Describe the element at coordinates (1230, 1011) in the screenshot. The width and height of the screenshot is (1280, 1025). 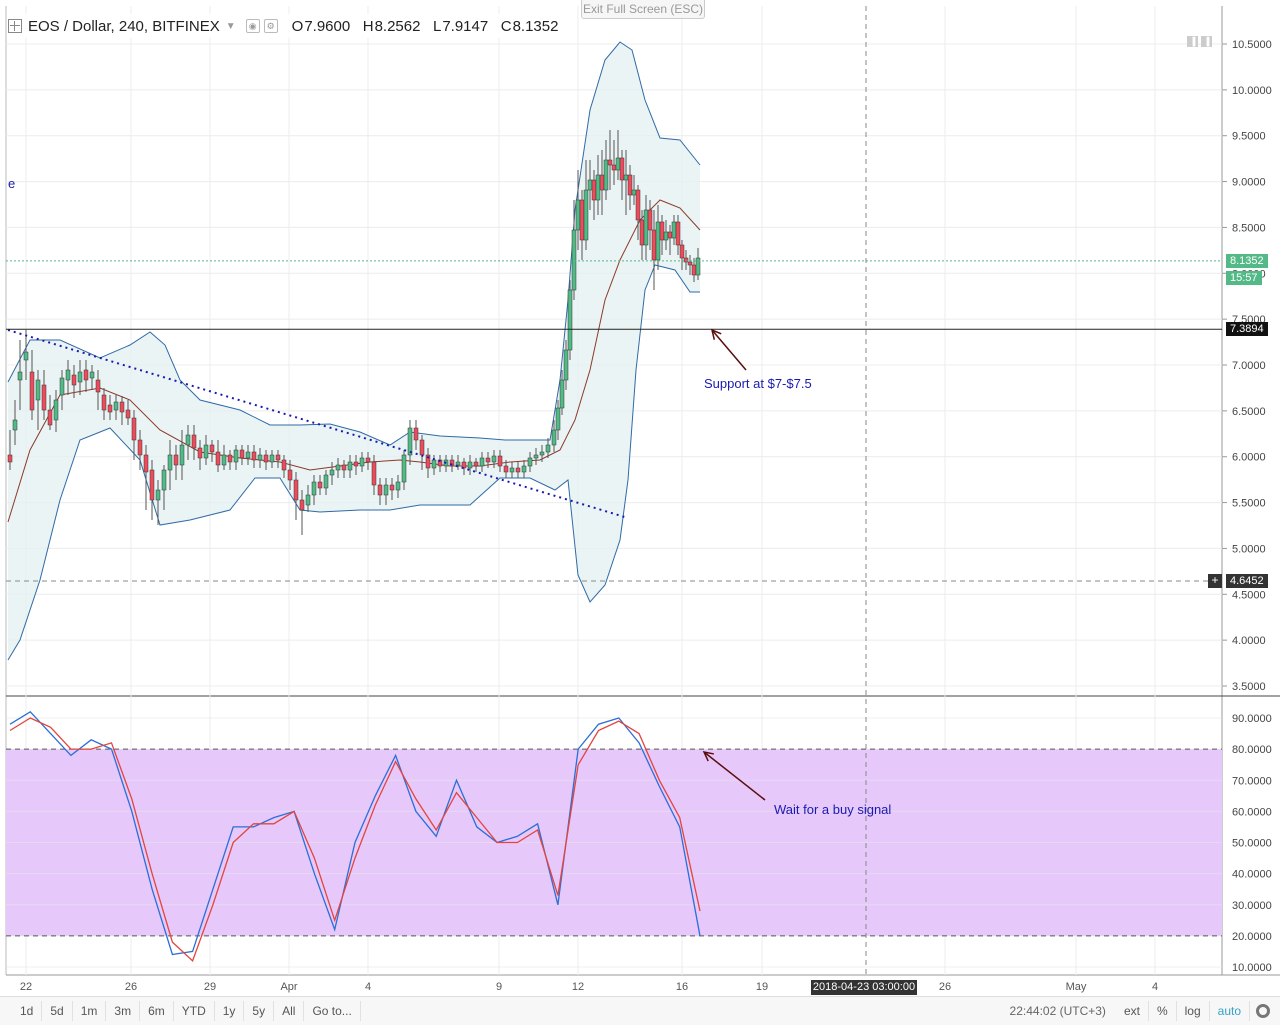
I see `auto-toggle: auto` at that location.